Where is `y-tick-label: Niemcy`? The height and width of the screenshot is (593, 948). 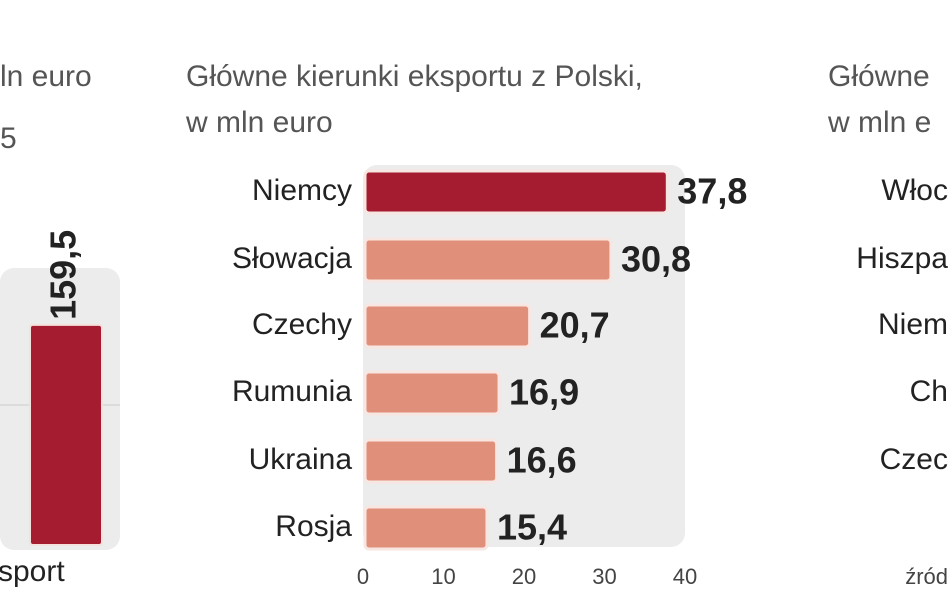
y-tick-label: Niemcy is located at coordinates (302, 190).